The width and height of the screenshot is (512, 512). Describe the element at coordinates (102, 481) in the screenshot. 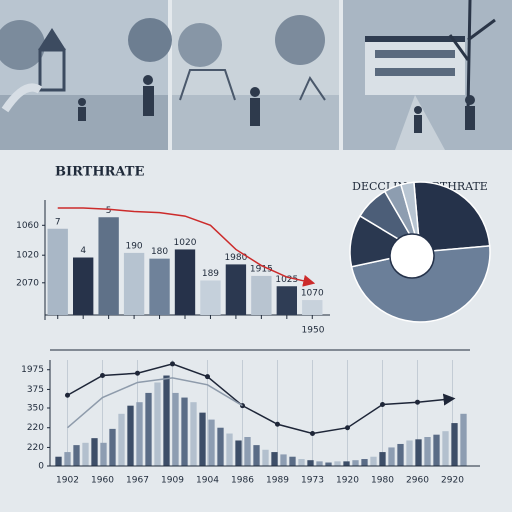

I see `x-tick-label: 1960` at that location.